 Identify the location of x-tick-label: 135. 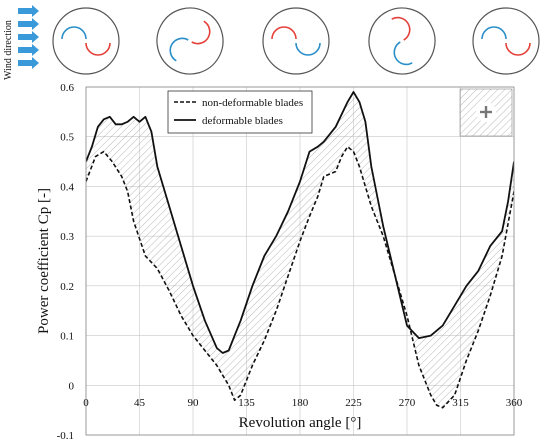
(246, 403).